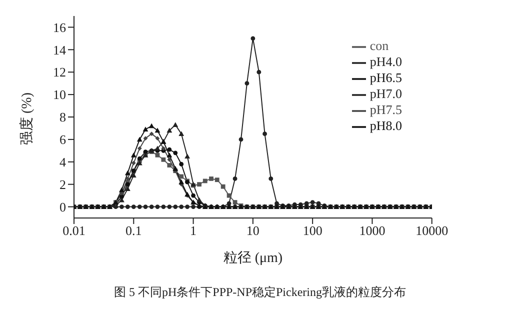 The image size is (520, 320). I want to click on y-tick-label: 0, so click(63, 206).